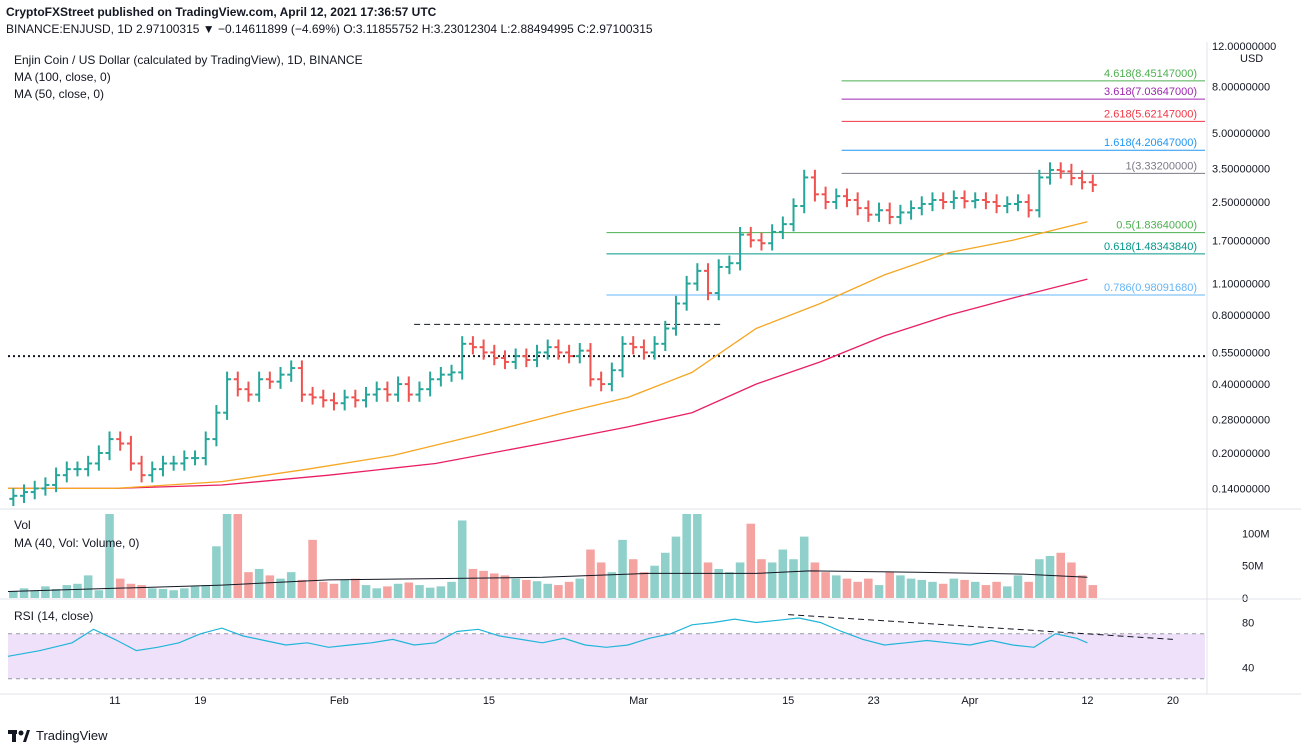 The width and height of the screenshot is (1301, 755). Describe the element at coordinates (22, 525) in the screenshot. I see `vol-legend: Vol` at that location.